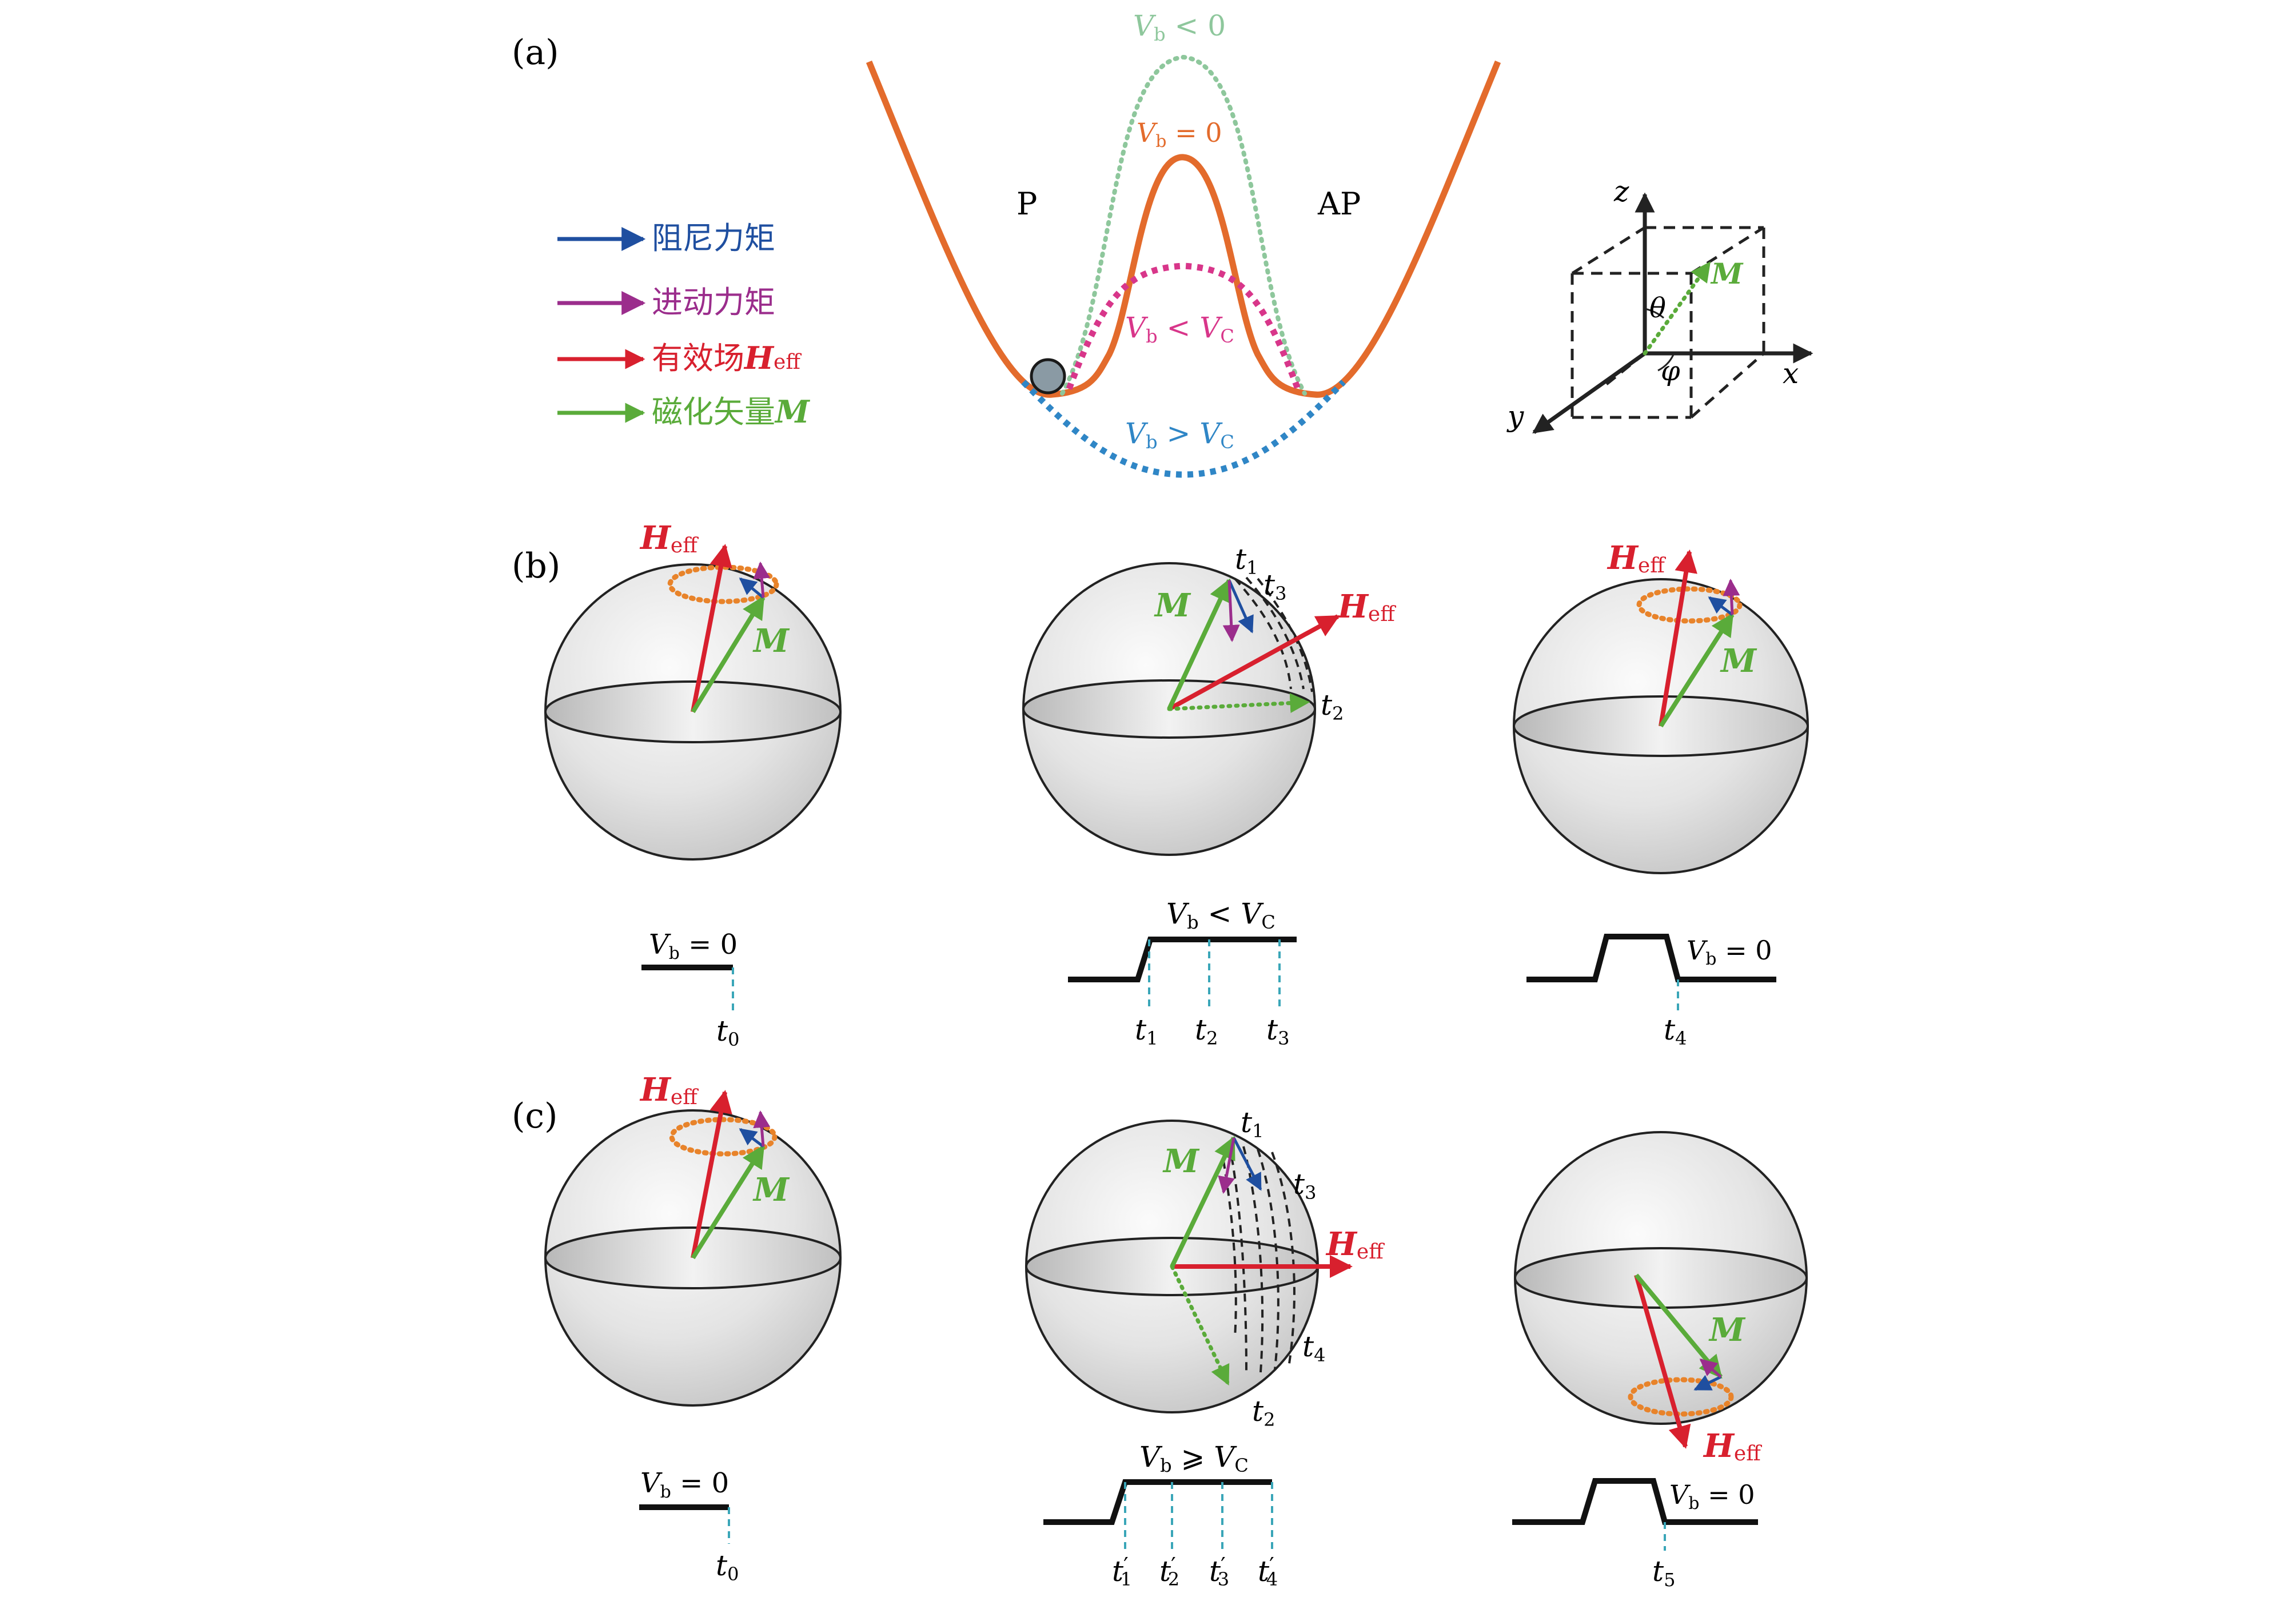 The image size is (2296, 1597). Describe the element at coordinates (1664, 1573) in the screenshot. I see `time-label-t5: t5` at that location.